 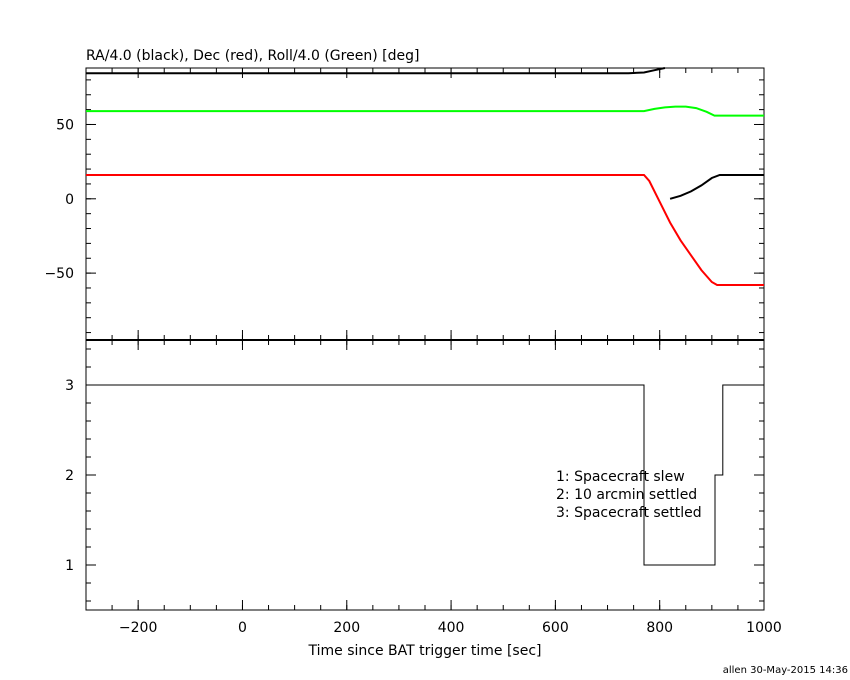 What do you see at coordinates (555, 628) in the screenshot?
I see `x-tick-label: 600` at bounding box center [555, 628].